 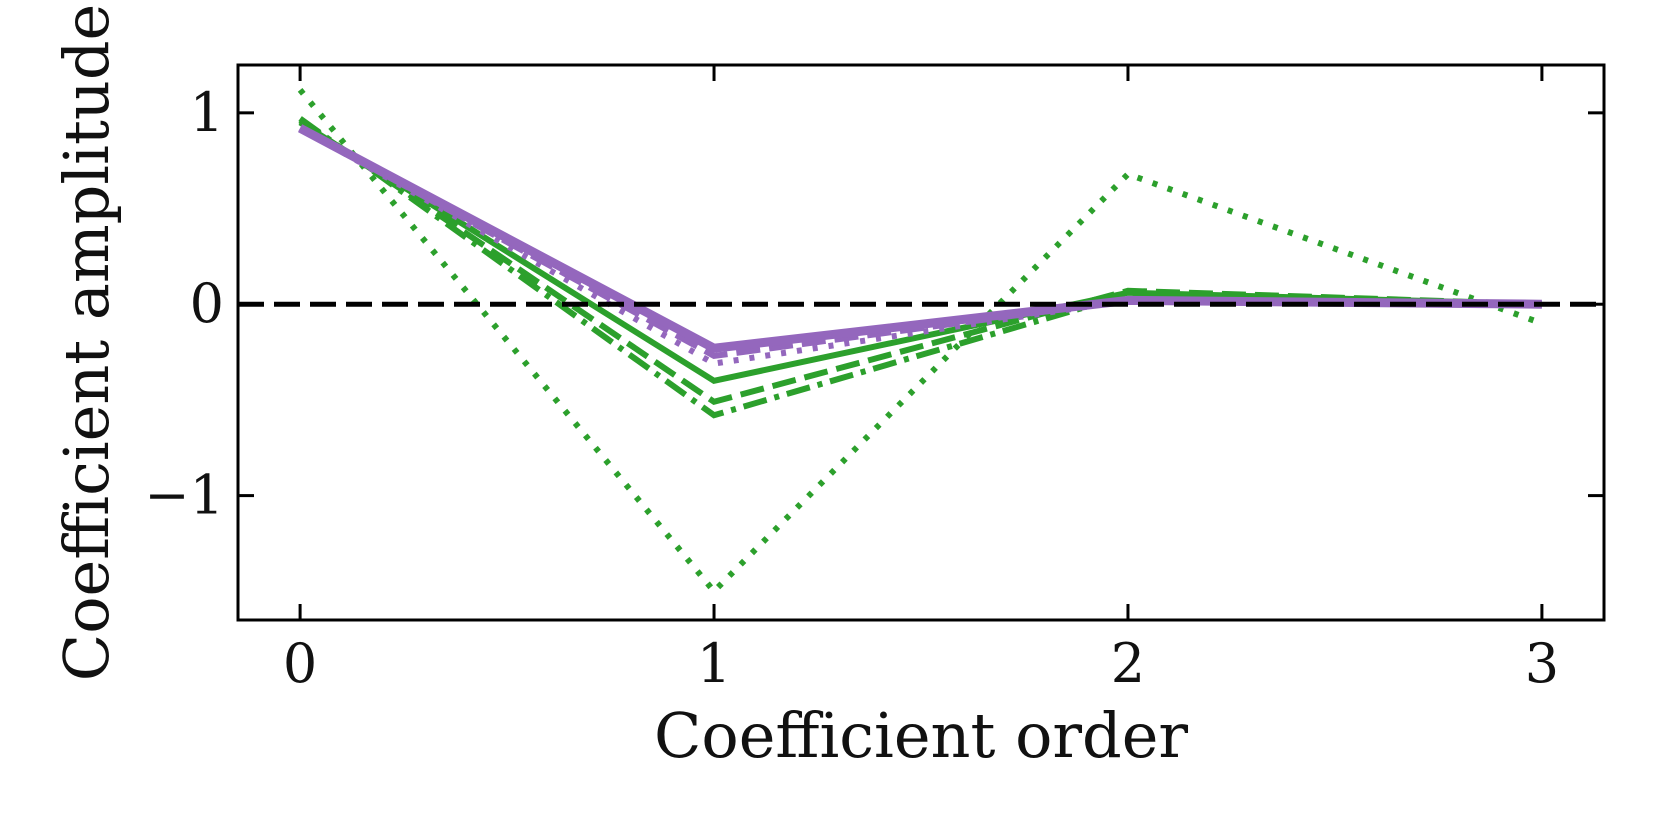 I want to click on y-tick-label: −1, so click(x=184, y=495).